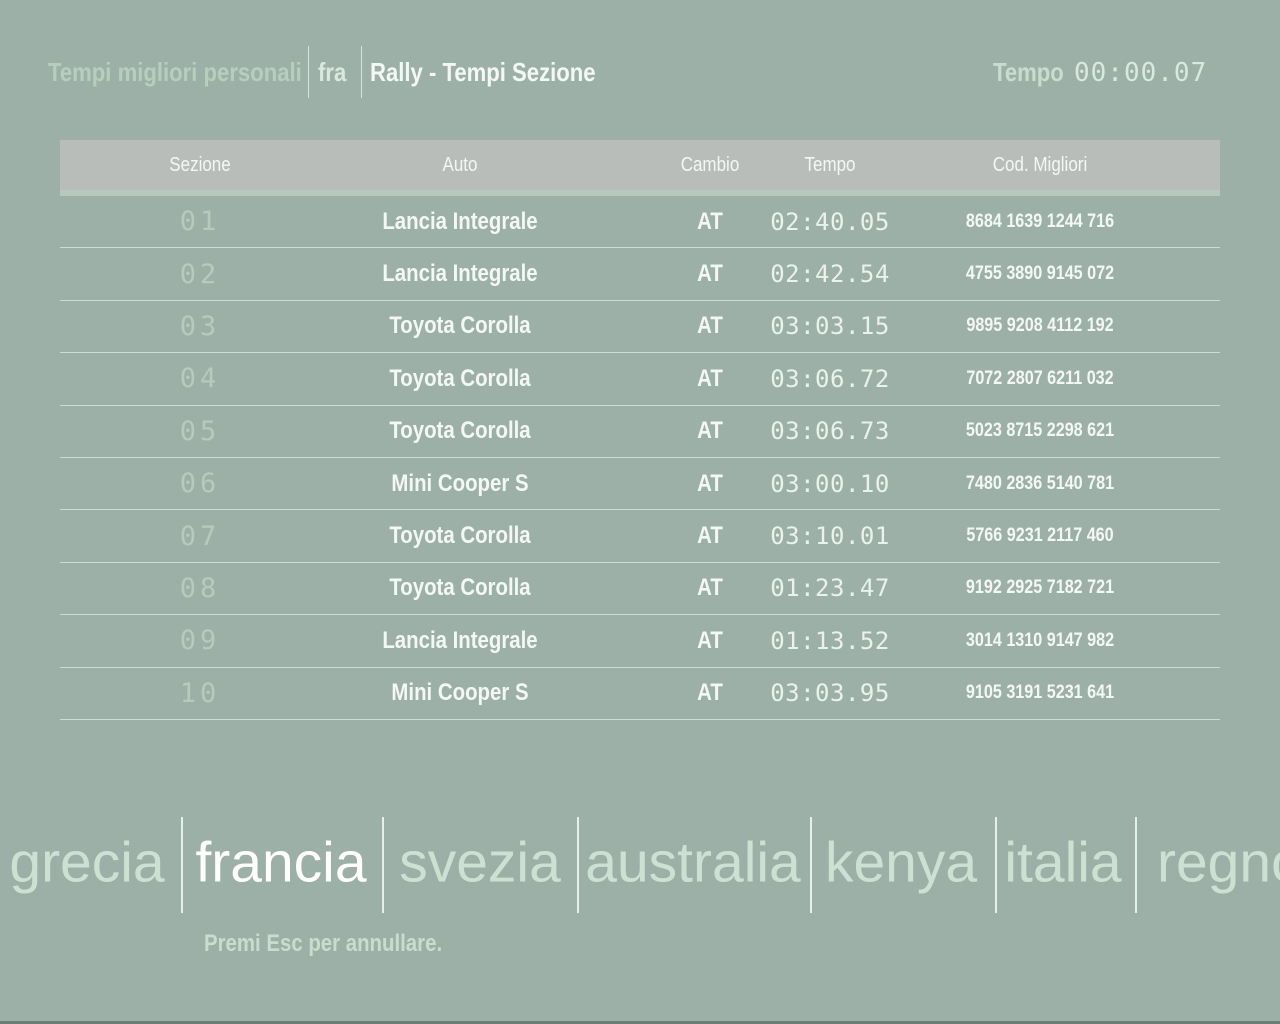  I want to click on cell-cod-migliori: 5023 8715 2298 621, so click(1040, 431).